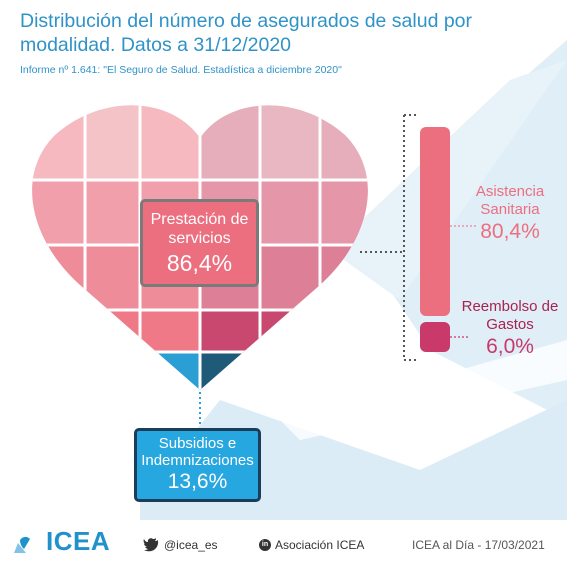 This screenshot has height=567, width=567. Describe the element at coordinates (199, 229) in the screenshot. I see `category-label: Prestación de servicios` at that location.